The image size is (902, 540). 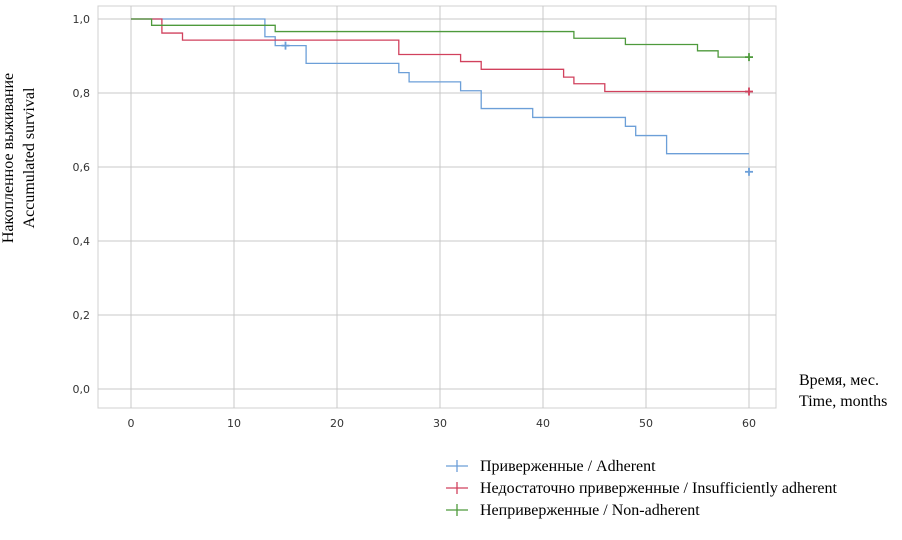 I want to click on x-tick-label: 20, so click(x=337, y=423).